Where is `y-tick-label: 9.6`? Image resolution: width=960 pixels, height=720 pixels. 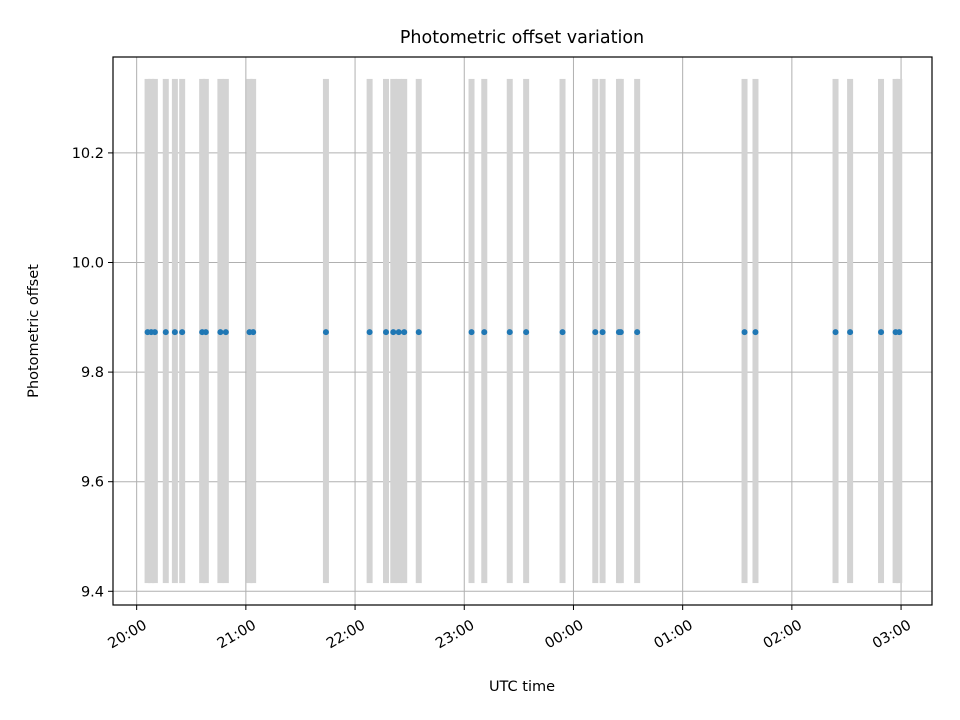
y-tick-label: 9.6 is located at coordinates (92, 483).